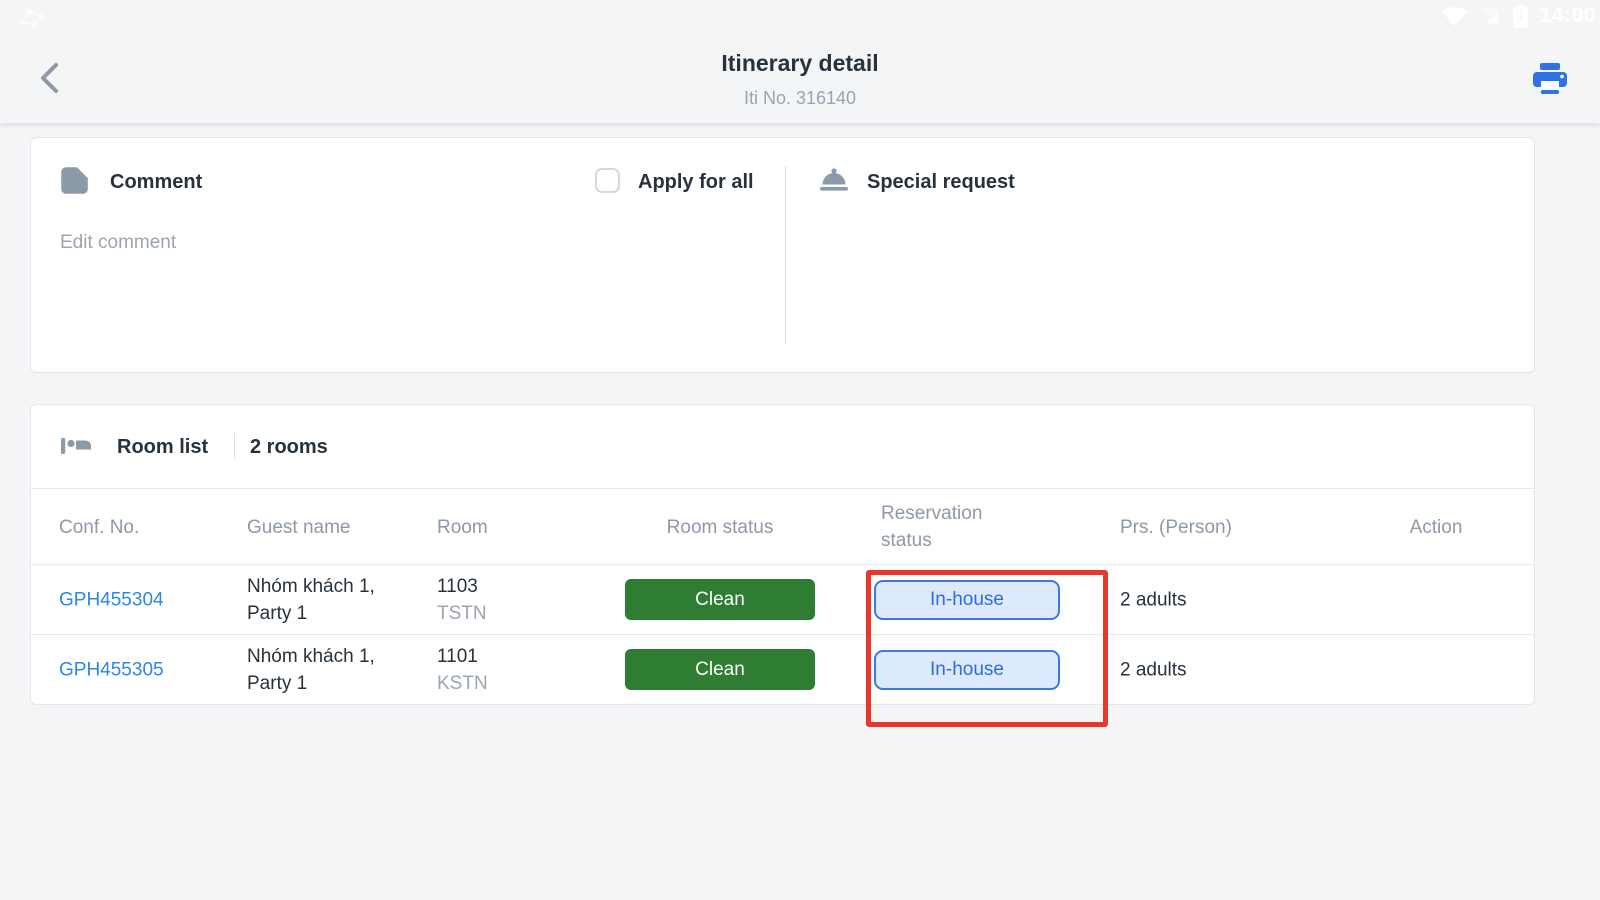  I want to click on comment-label: Comment, so click(156, 182).